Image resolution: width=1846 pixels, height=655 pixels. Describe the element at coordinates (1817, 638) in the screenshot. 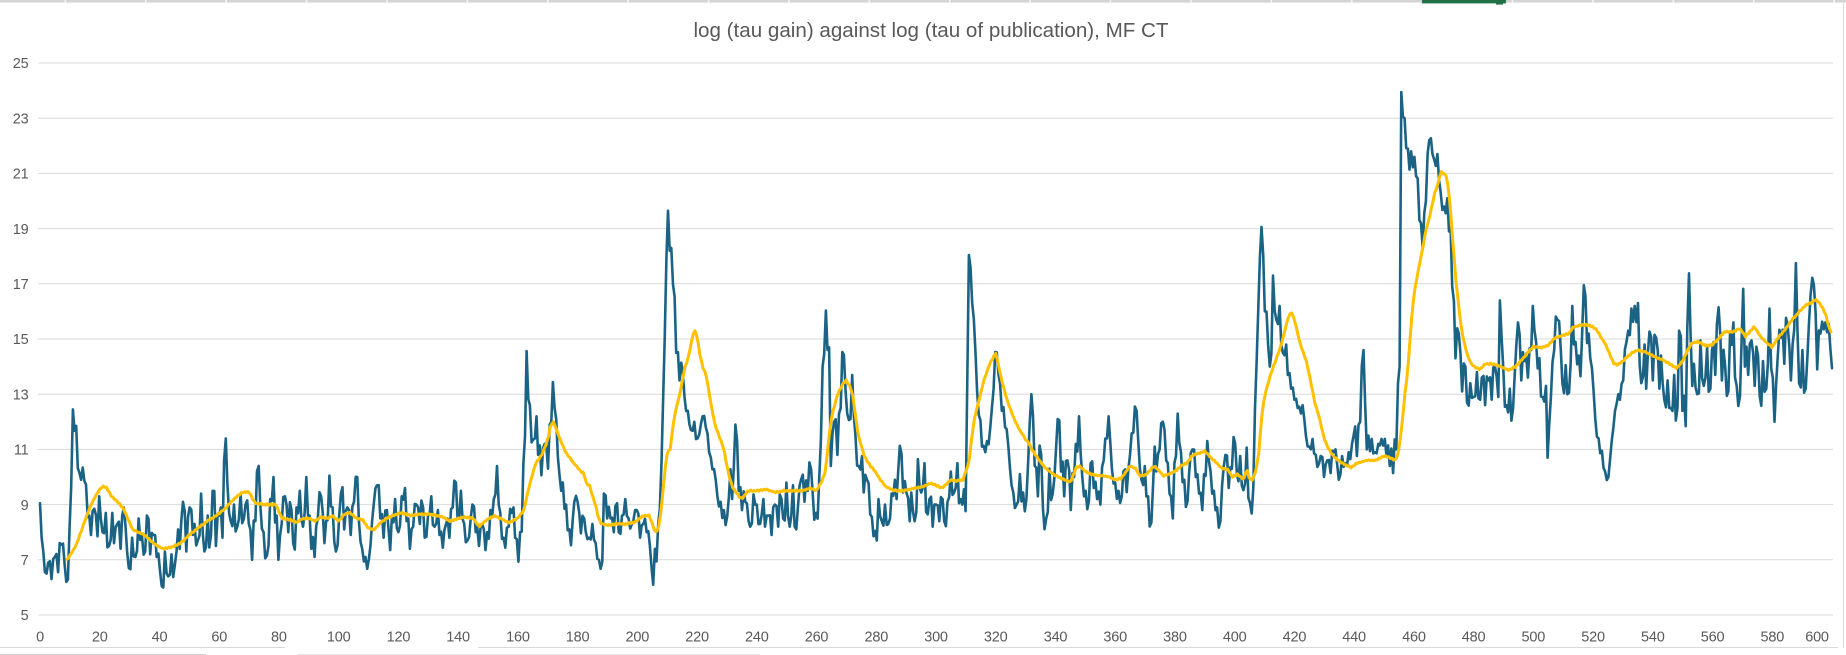

I see `svg-text: 600` at that location.